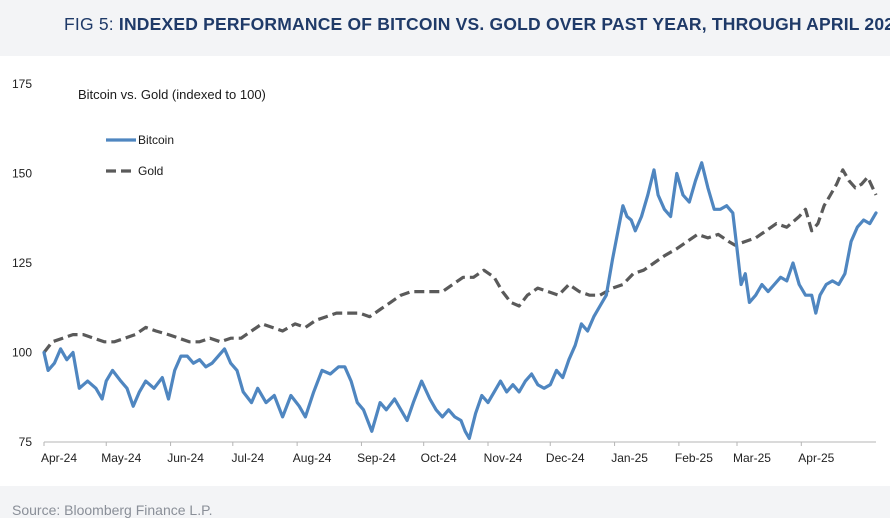 This screenshot has height=518, width=890. Describe the element at coordinates (565, 458) in the screenshot. I see `x-tick-label: Dec-24` at that location.